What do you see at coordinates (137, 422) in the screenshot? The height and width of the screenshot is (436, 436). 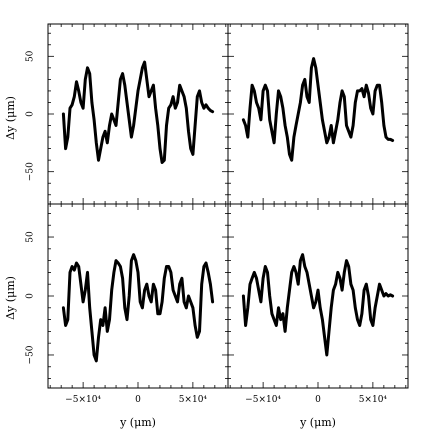 I see `x-axis-label-left: y (μm)` at bounding box center [137, 422].